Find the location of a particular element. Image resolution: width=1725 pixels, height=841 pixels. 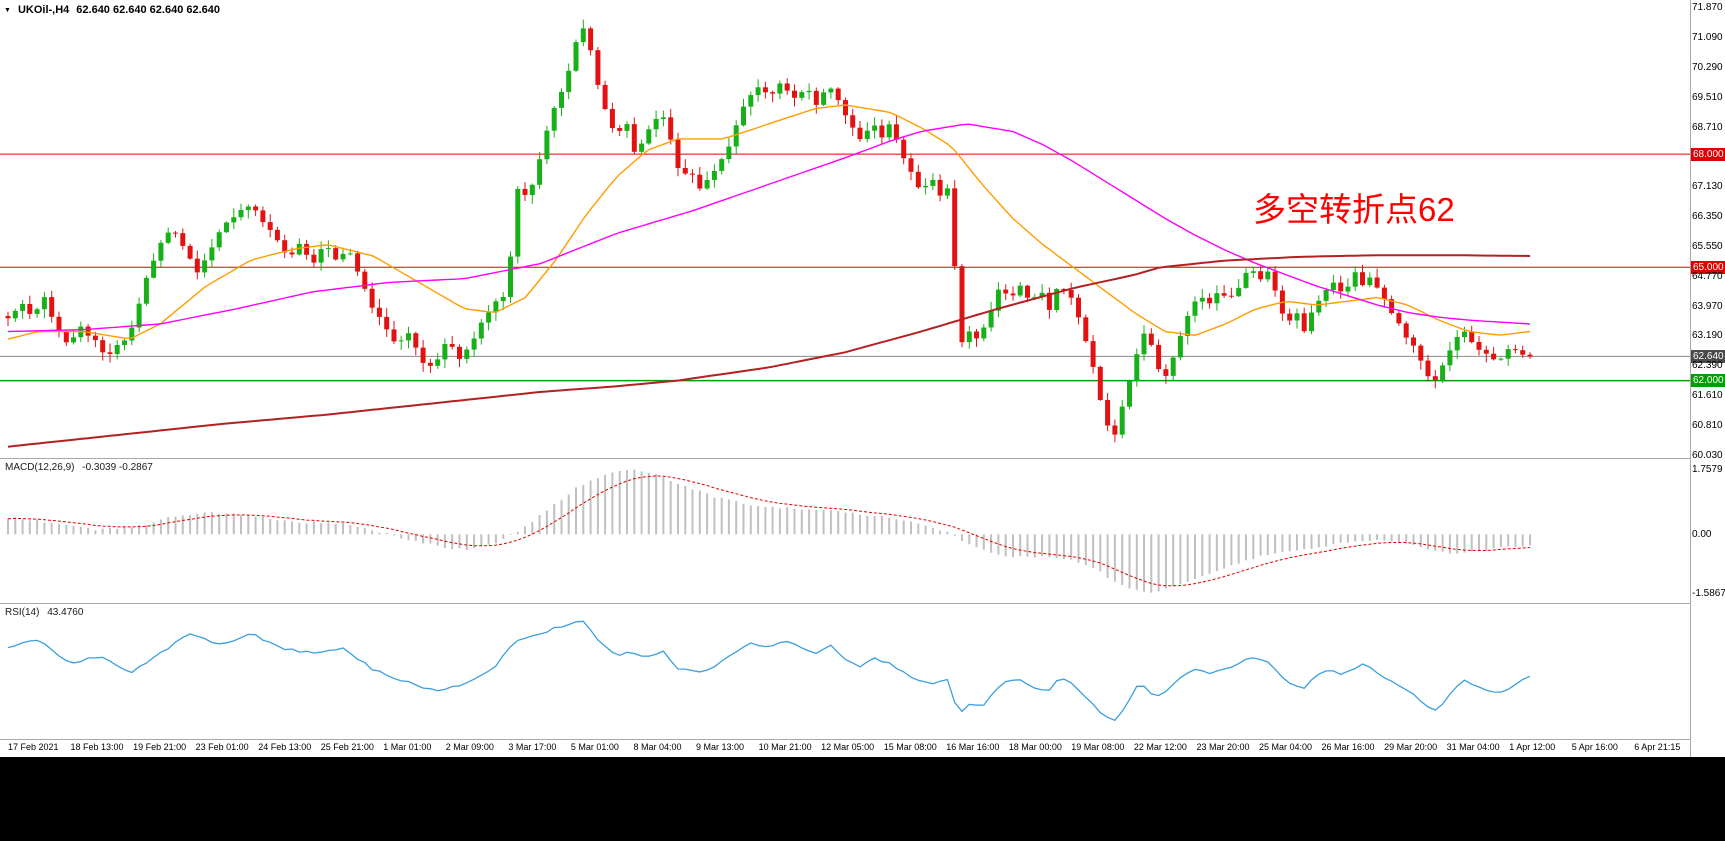

macd-axis-label: 1.7579 is located at coordinates (1707, 469).